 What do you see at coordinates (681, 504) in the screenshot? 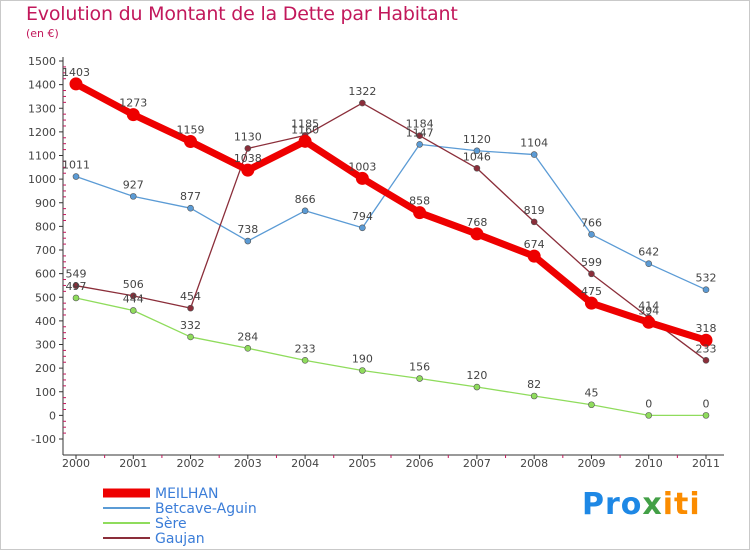
I see `logo-part-3: iti` at bounding box center [681, 504].